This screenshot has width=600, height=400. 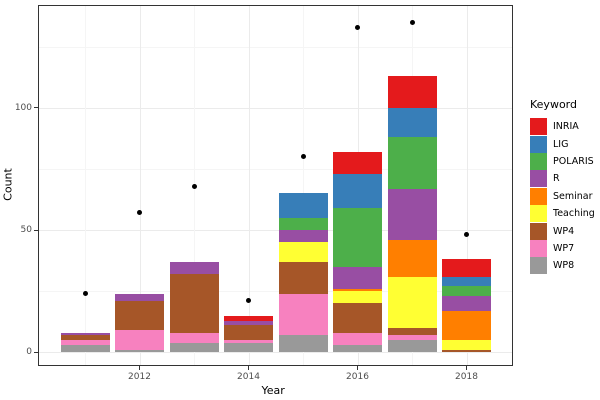 What do you see at coordinates (248, 318) in the screenshot?
I see `bar-segment-INRIA-2014` at bounding box center [248, 318].